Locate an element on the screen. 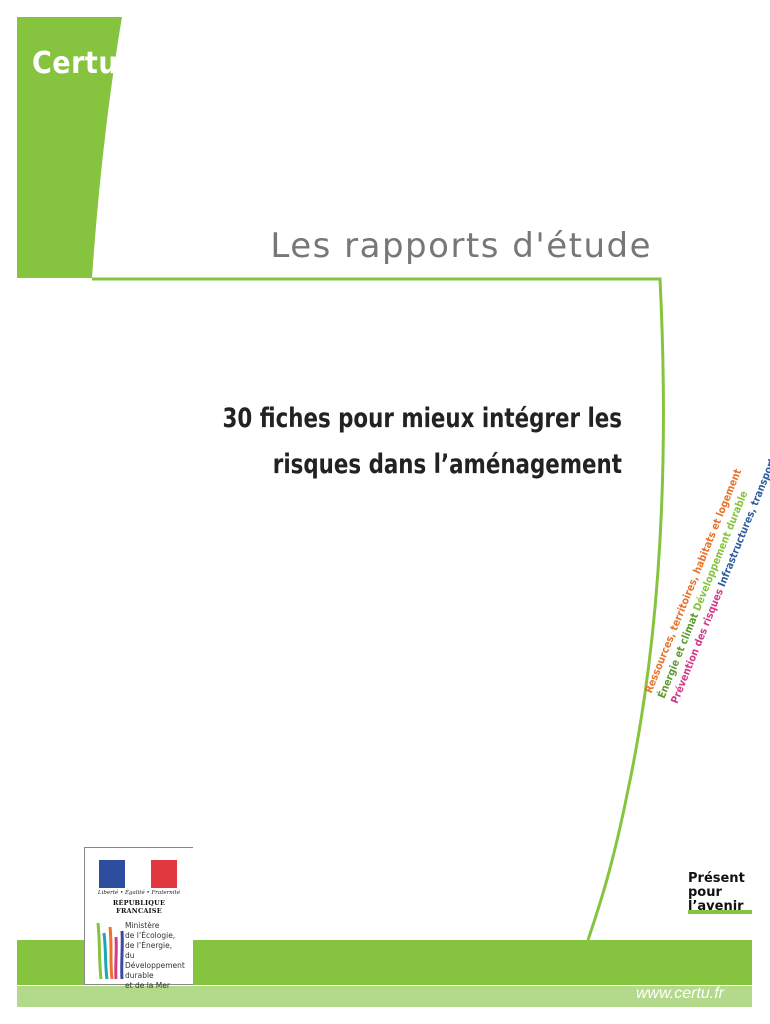 Image resolution: width=770 pixels, height=1024 pixels. republic-name: RÉPUBLIQUE FRANÇAISE is located at coordinates (139, 907).